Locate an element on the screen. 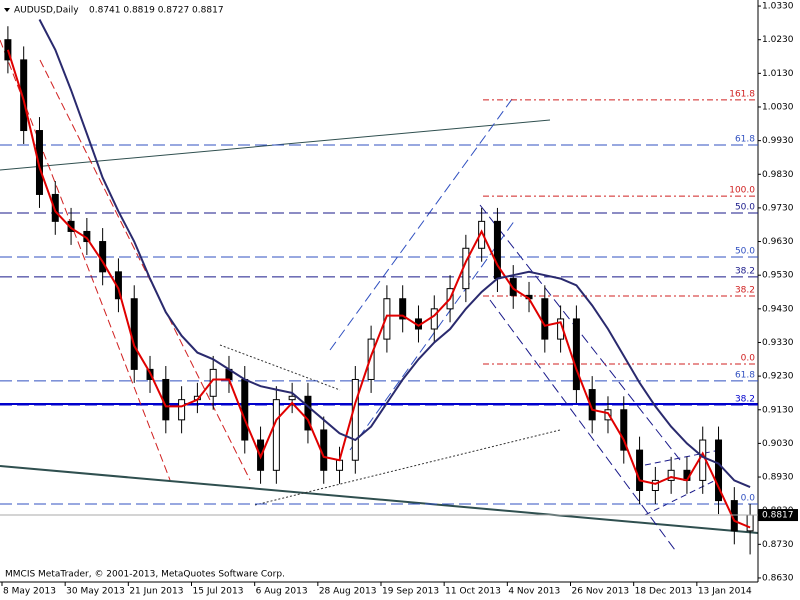 Image resolution: width=800 pixels, height=600 pixels. y-tick-label: 0.9130 is located at coordinates (778, 410).